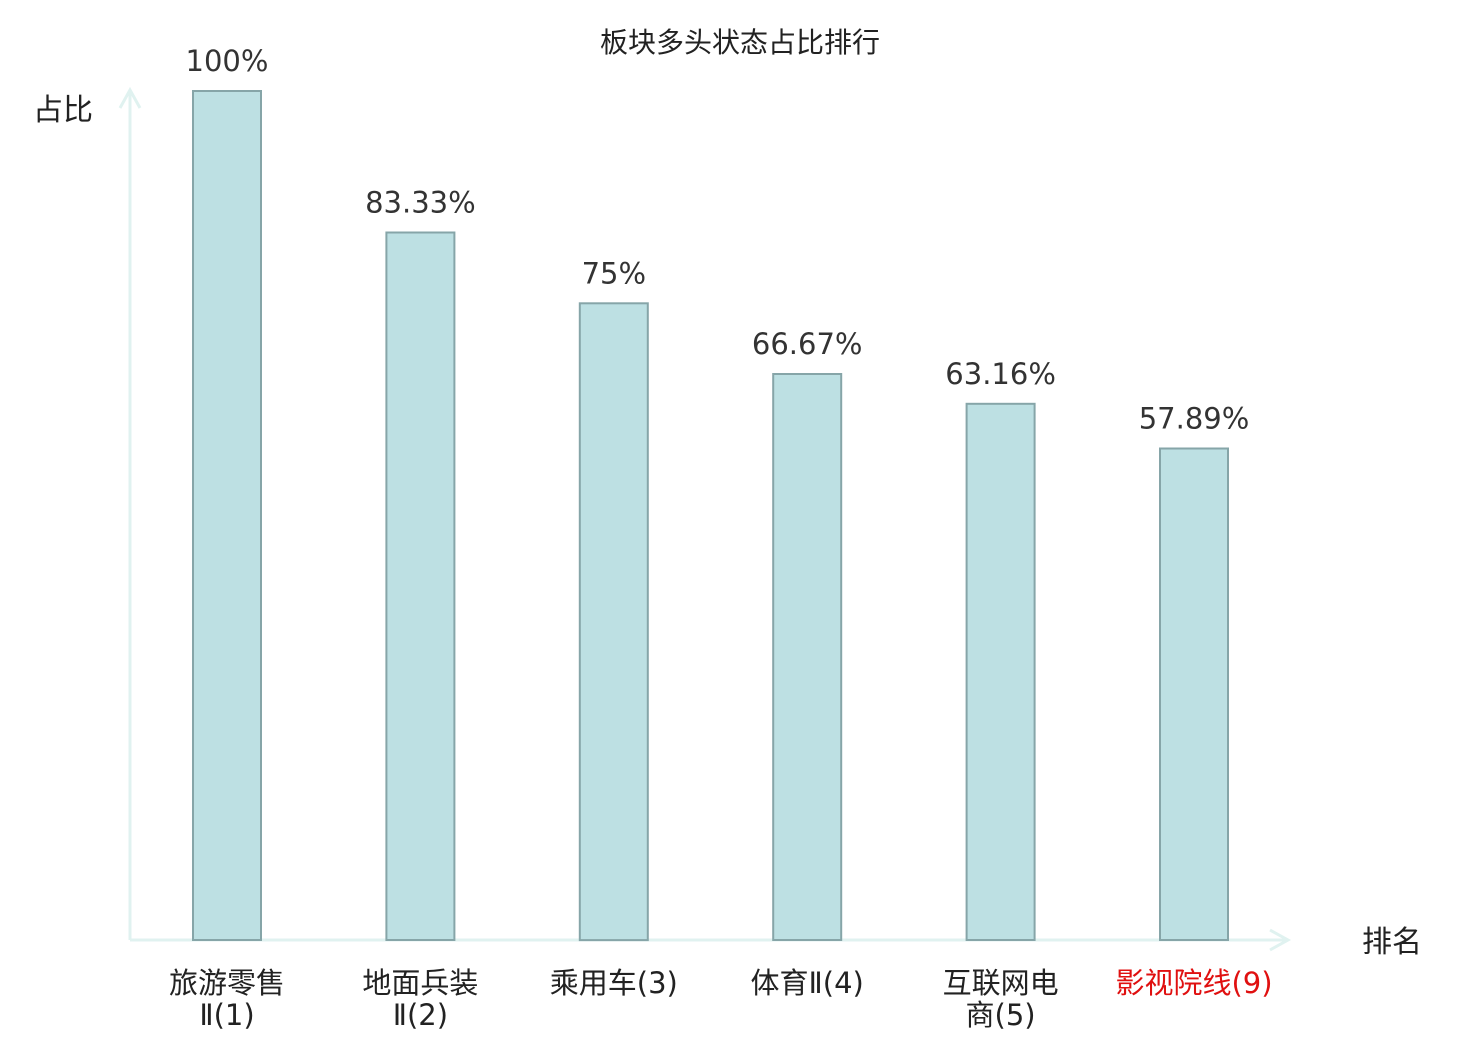 This screenshot has width=1480, height=1040. Describe the element at coordinates (63, 110) in the screenshot. I see `y-axis-label: 占比` at that location.